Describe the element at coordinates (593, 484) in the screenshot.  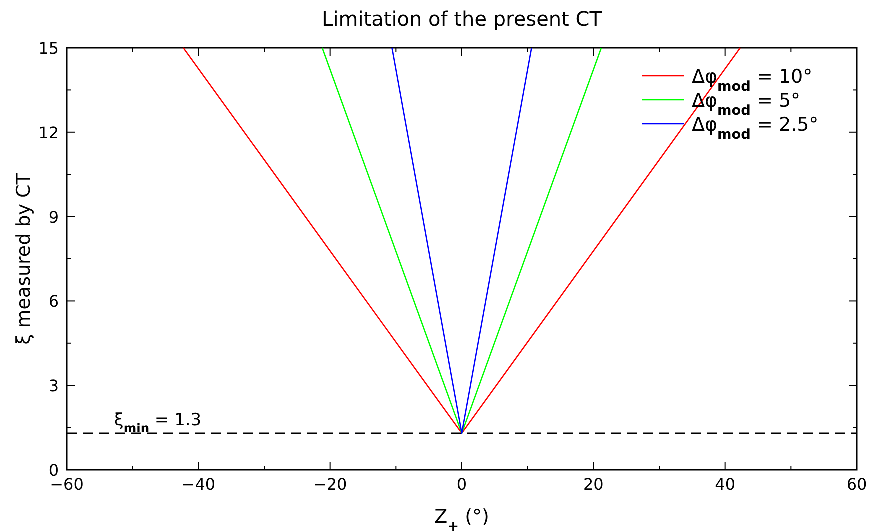
I see `x-tick-label: 20` at that location.